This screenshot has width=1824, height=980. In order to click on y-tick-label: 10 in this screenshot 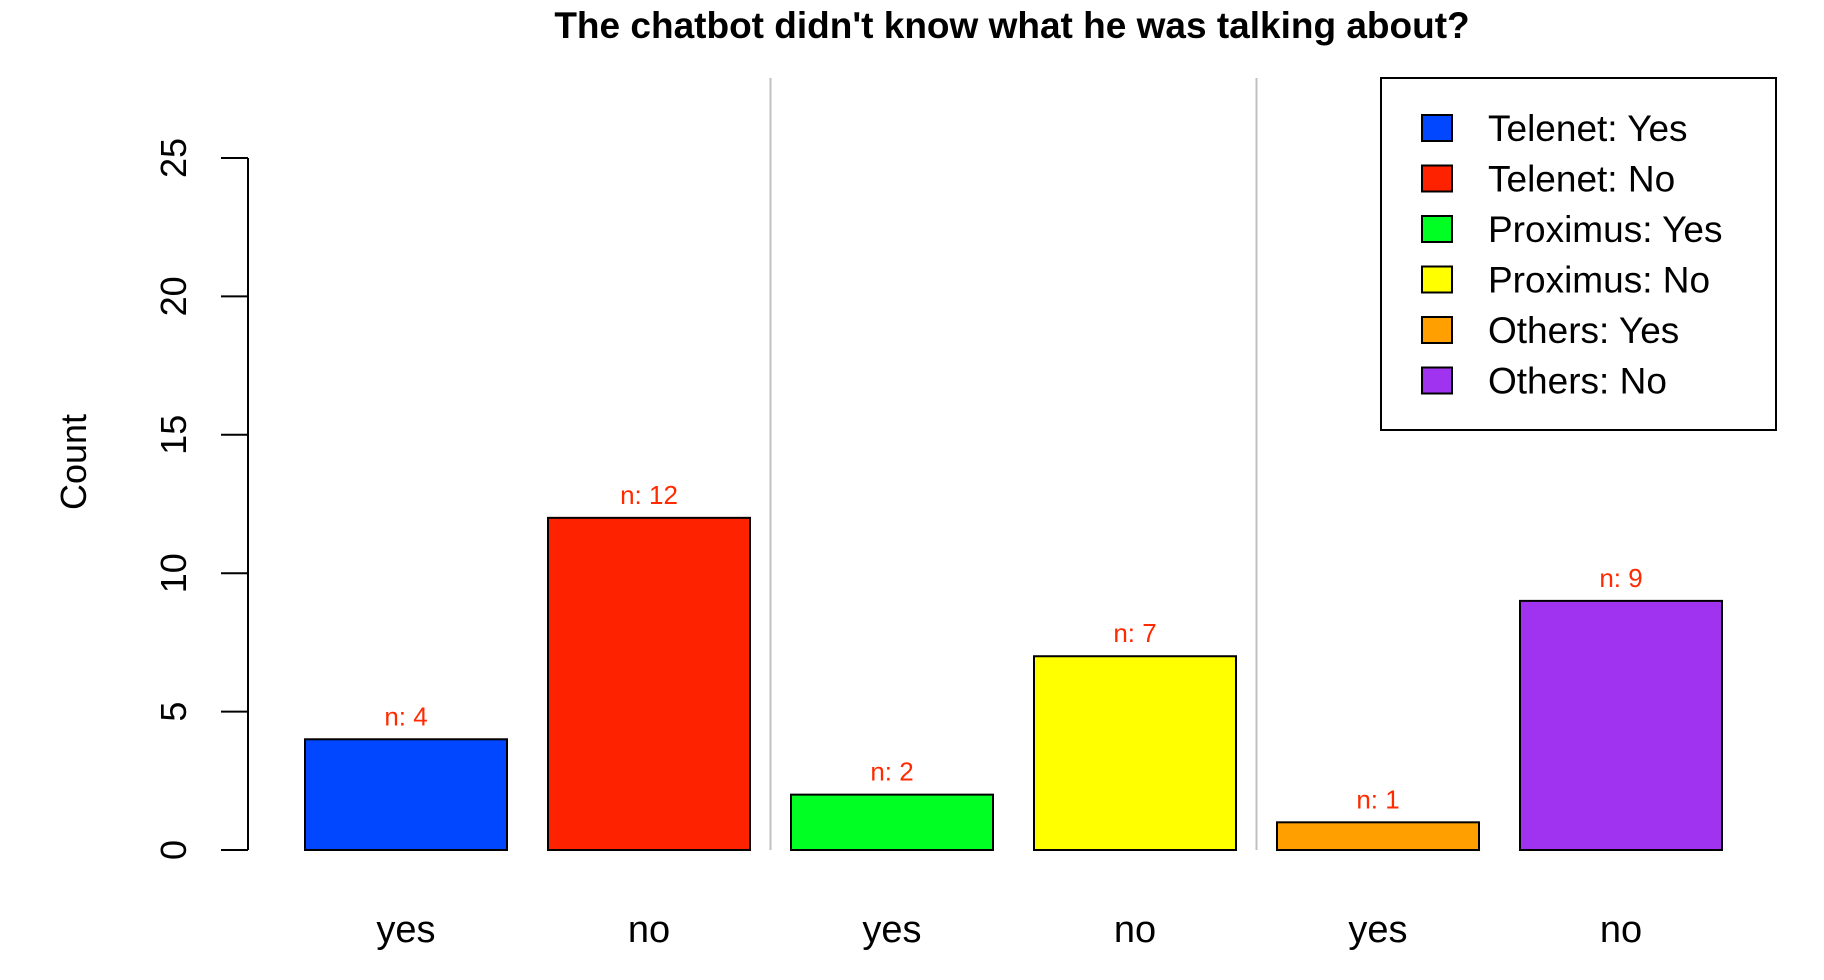, I will do `click(173, 573)`.